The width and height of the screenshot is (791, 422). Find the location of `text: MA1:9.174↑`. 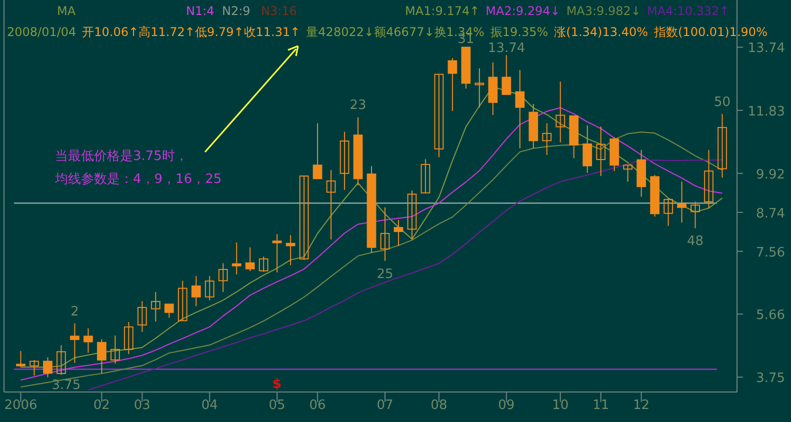

text: MA1:9.174↑ is located at coordinates (442, 11).